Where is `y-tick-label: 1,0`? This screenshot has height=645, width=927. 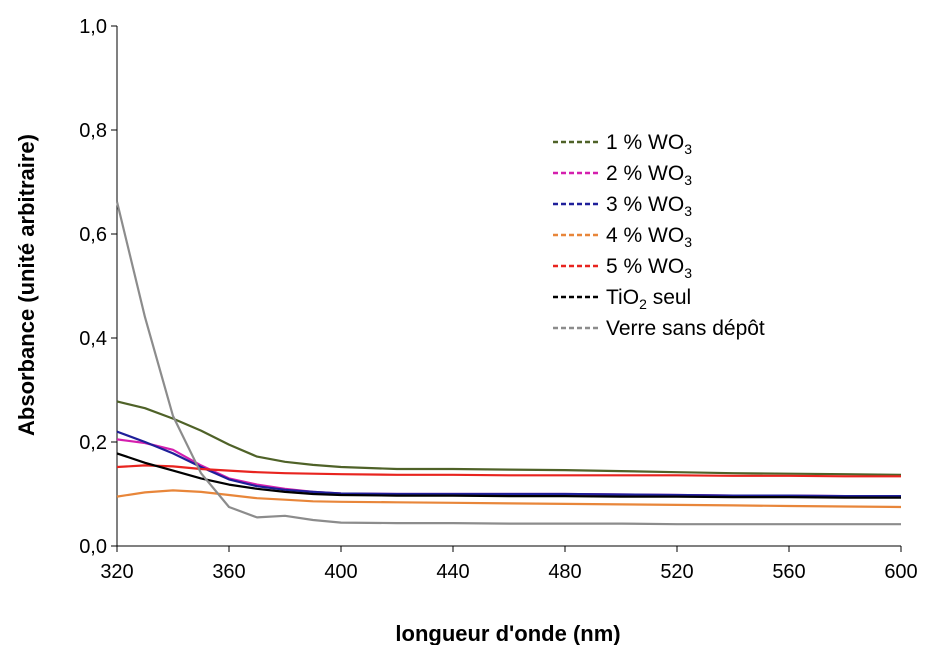 y-tick-label: 1,0 is located at coordinates (93, 27).